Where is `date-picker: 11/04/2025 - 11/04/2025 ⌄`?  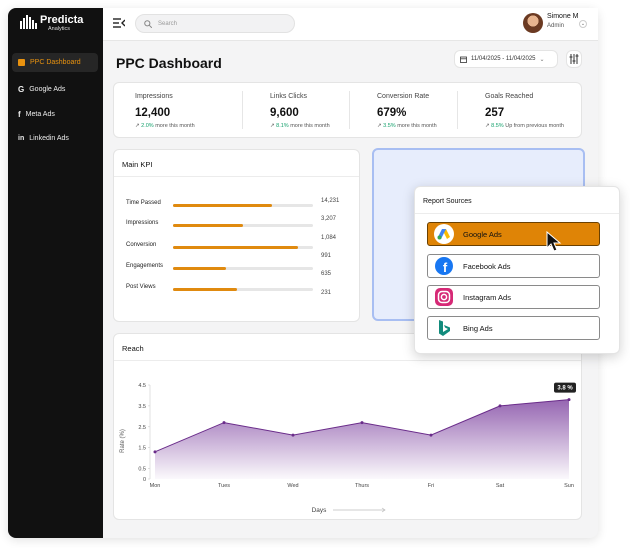 date-picker: 11/04/2025 - 11/04/2025 ⌄ is located at coordinates (506, 59).